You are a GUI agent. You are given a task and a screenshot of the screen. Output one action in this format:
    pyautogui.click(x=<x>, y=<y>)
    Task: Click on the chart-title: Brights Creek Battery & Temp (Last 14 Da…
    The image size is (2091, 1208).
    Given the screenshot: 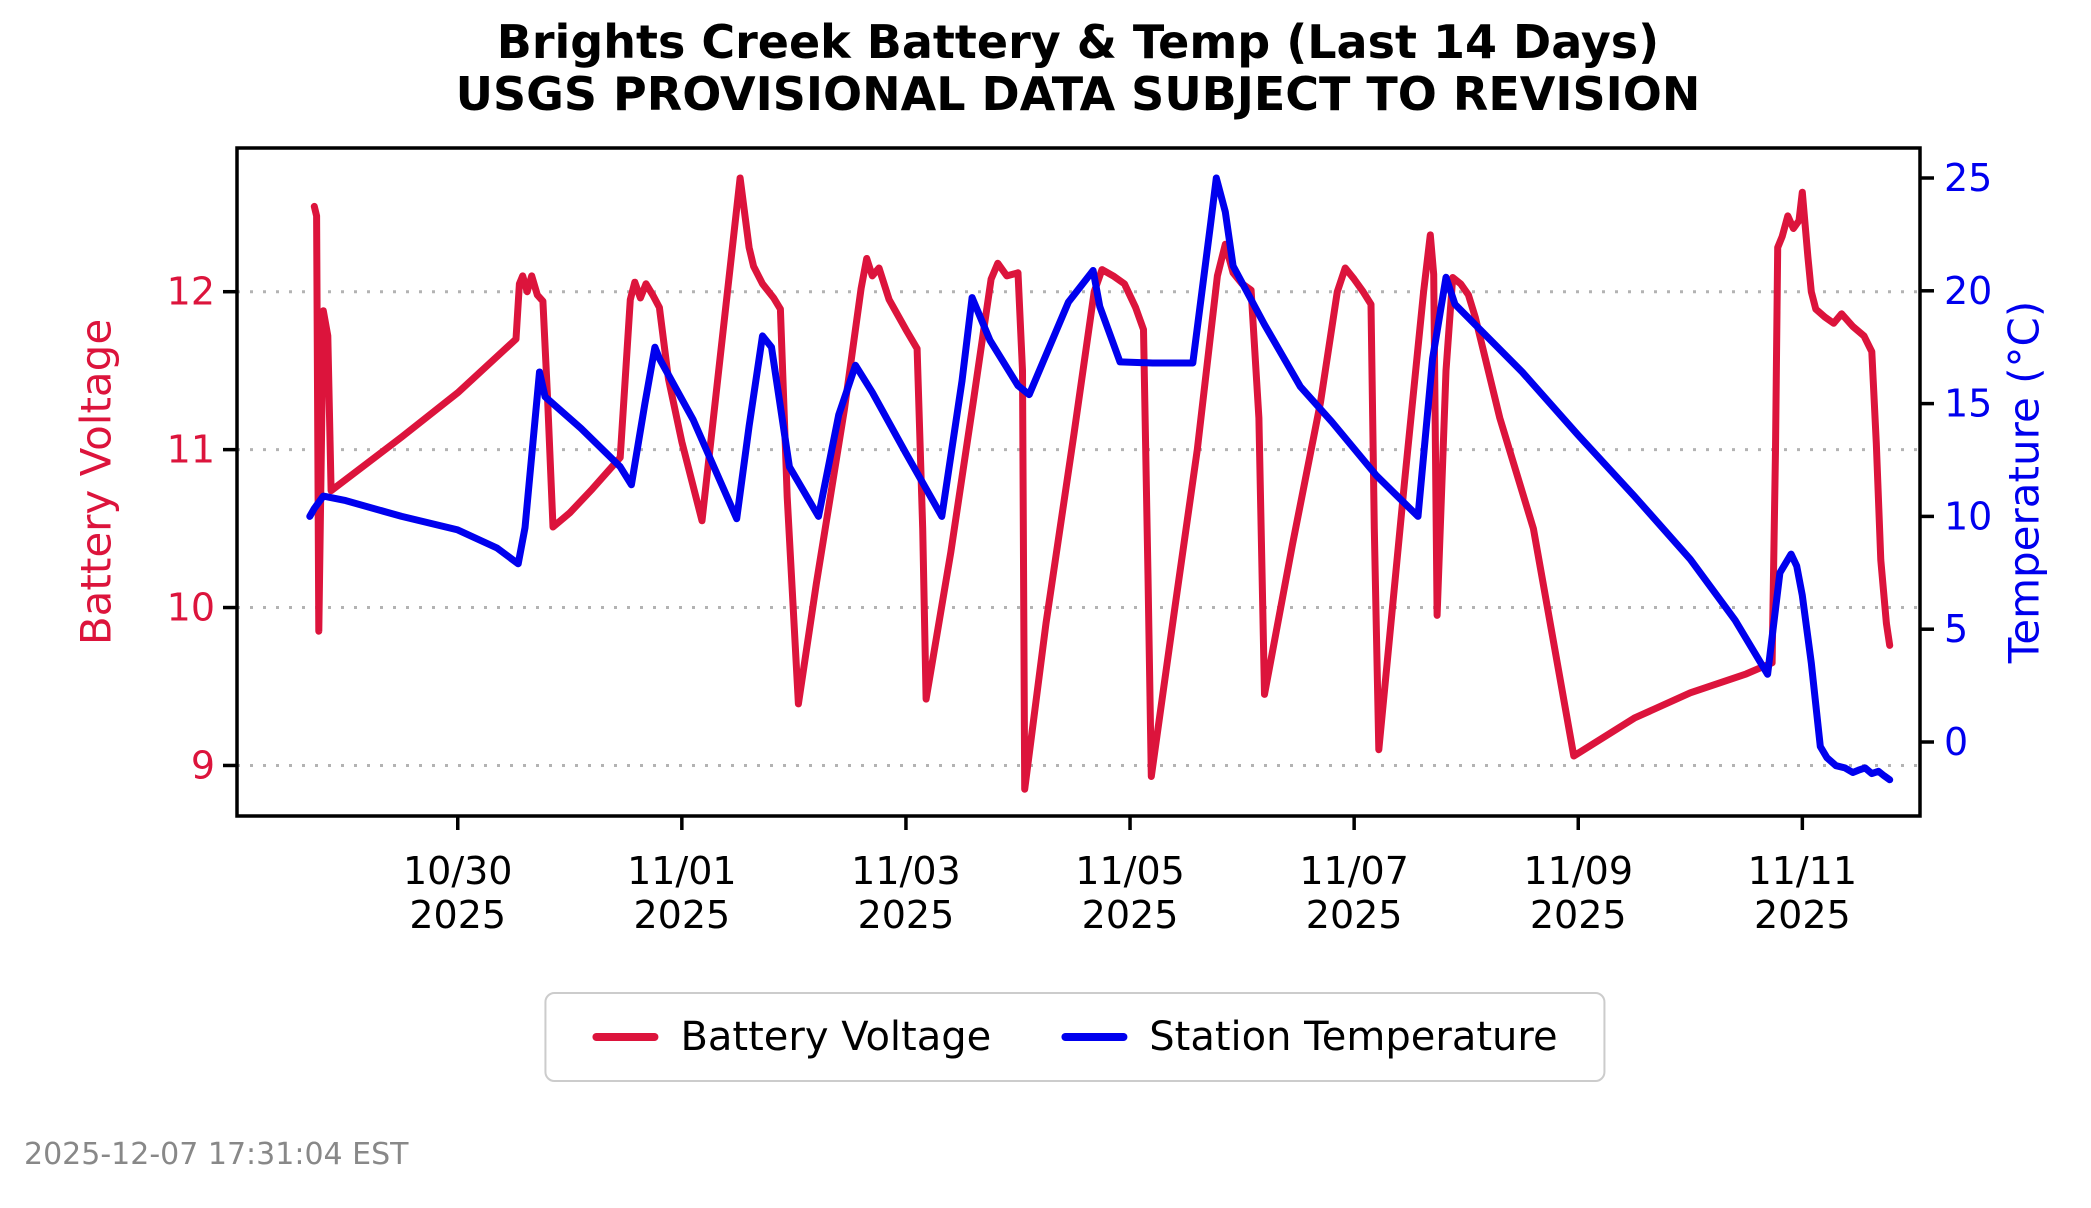 What is the action you would take?
    pyautogui.click(x=1078, y=68)
    